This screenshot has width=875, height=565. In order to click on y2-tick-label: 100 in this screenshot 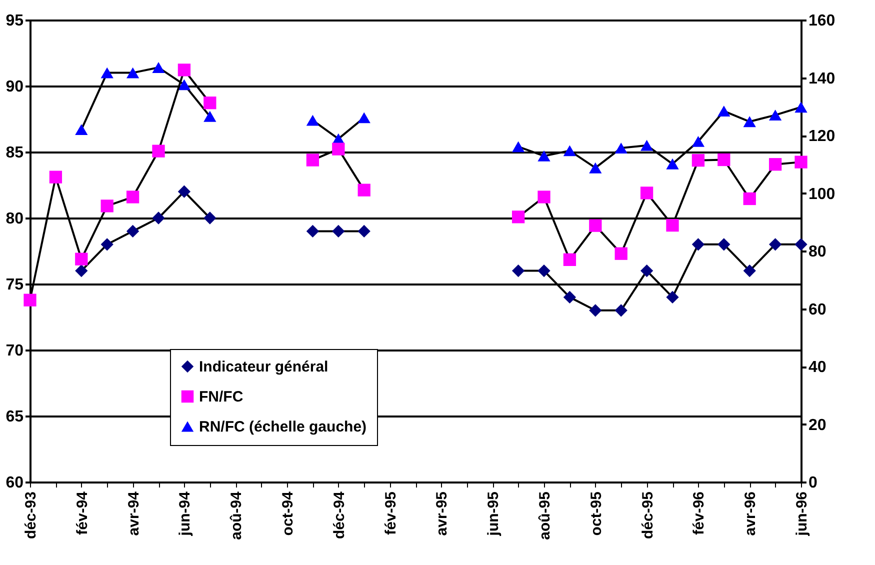, I will do `click(822, 194)`.